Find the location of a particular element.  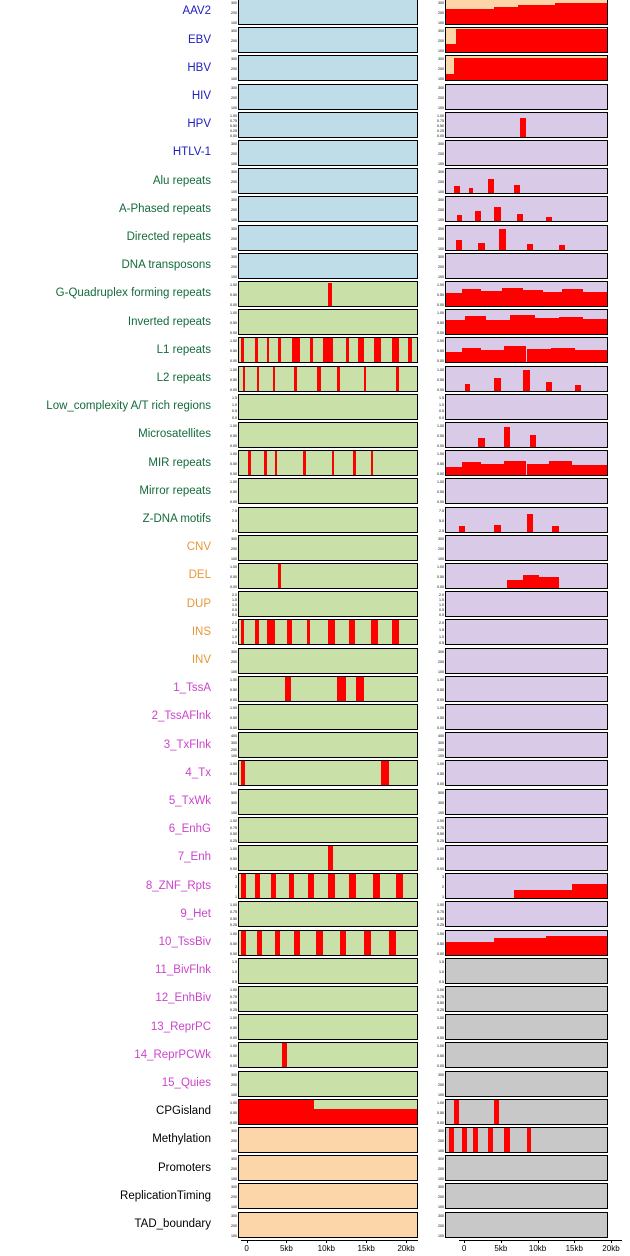

track-row: EBV 300 200 100 300 200 100 is located at coordinates (315, 40).